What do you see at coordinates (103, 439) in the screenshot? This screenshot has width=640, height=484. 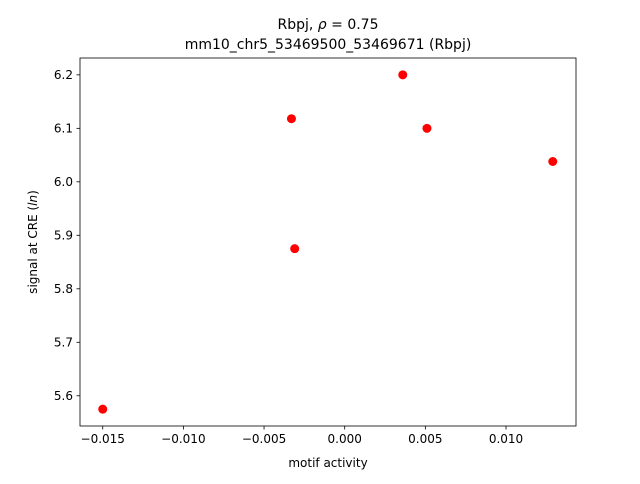 I see `x-tick-label: −0.015` at bounding box center [103, 439].